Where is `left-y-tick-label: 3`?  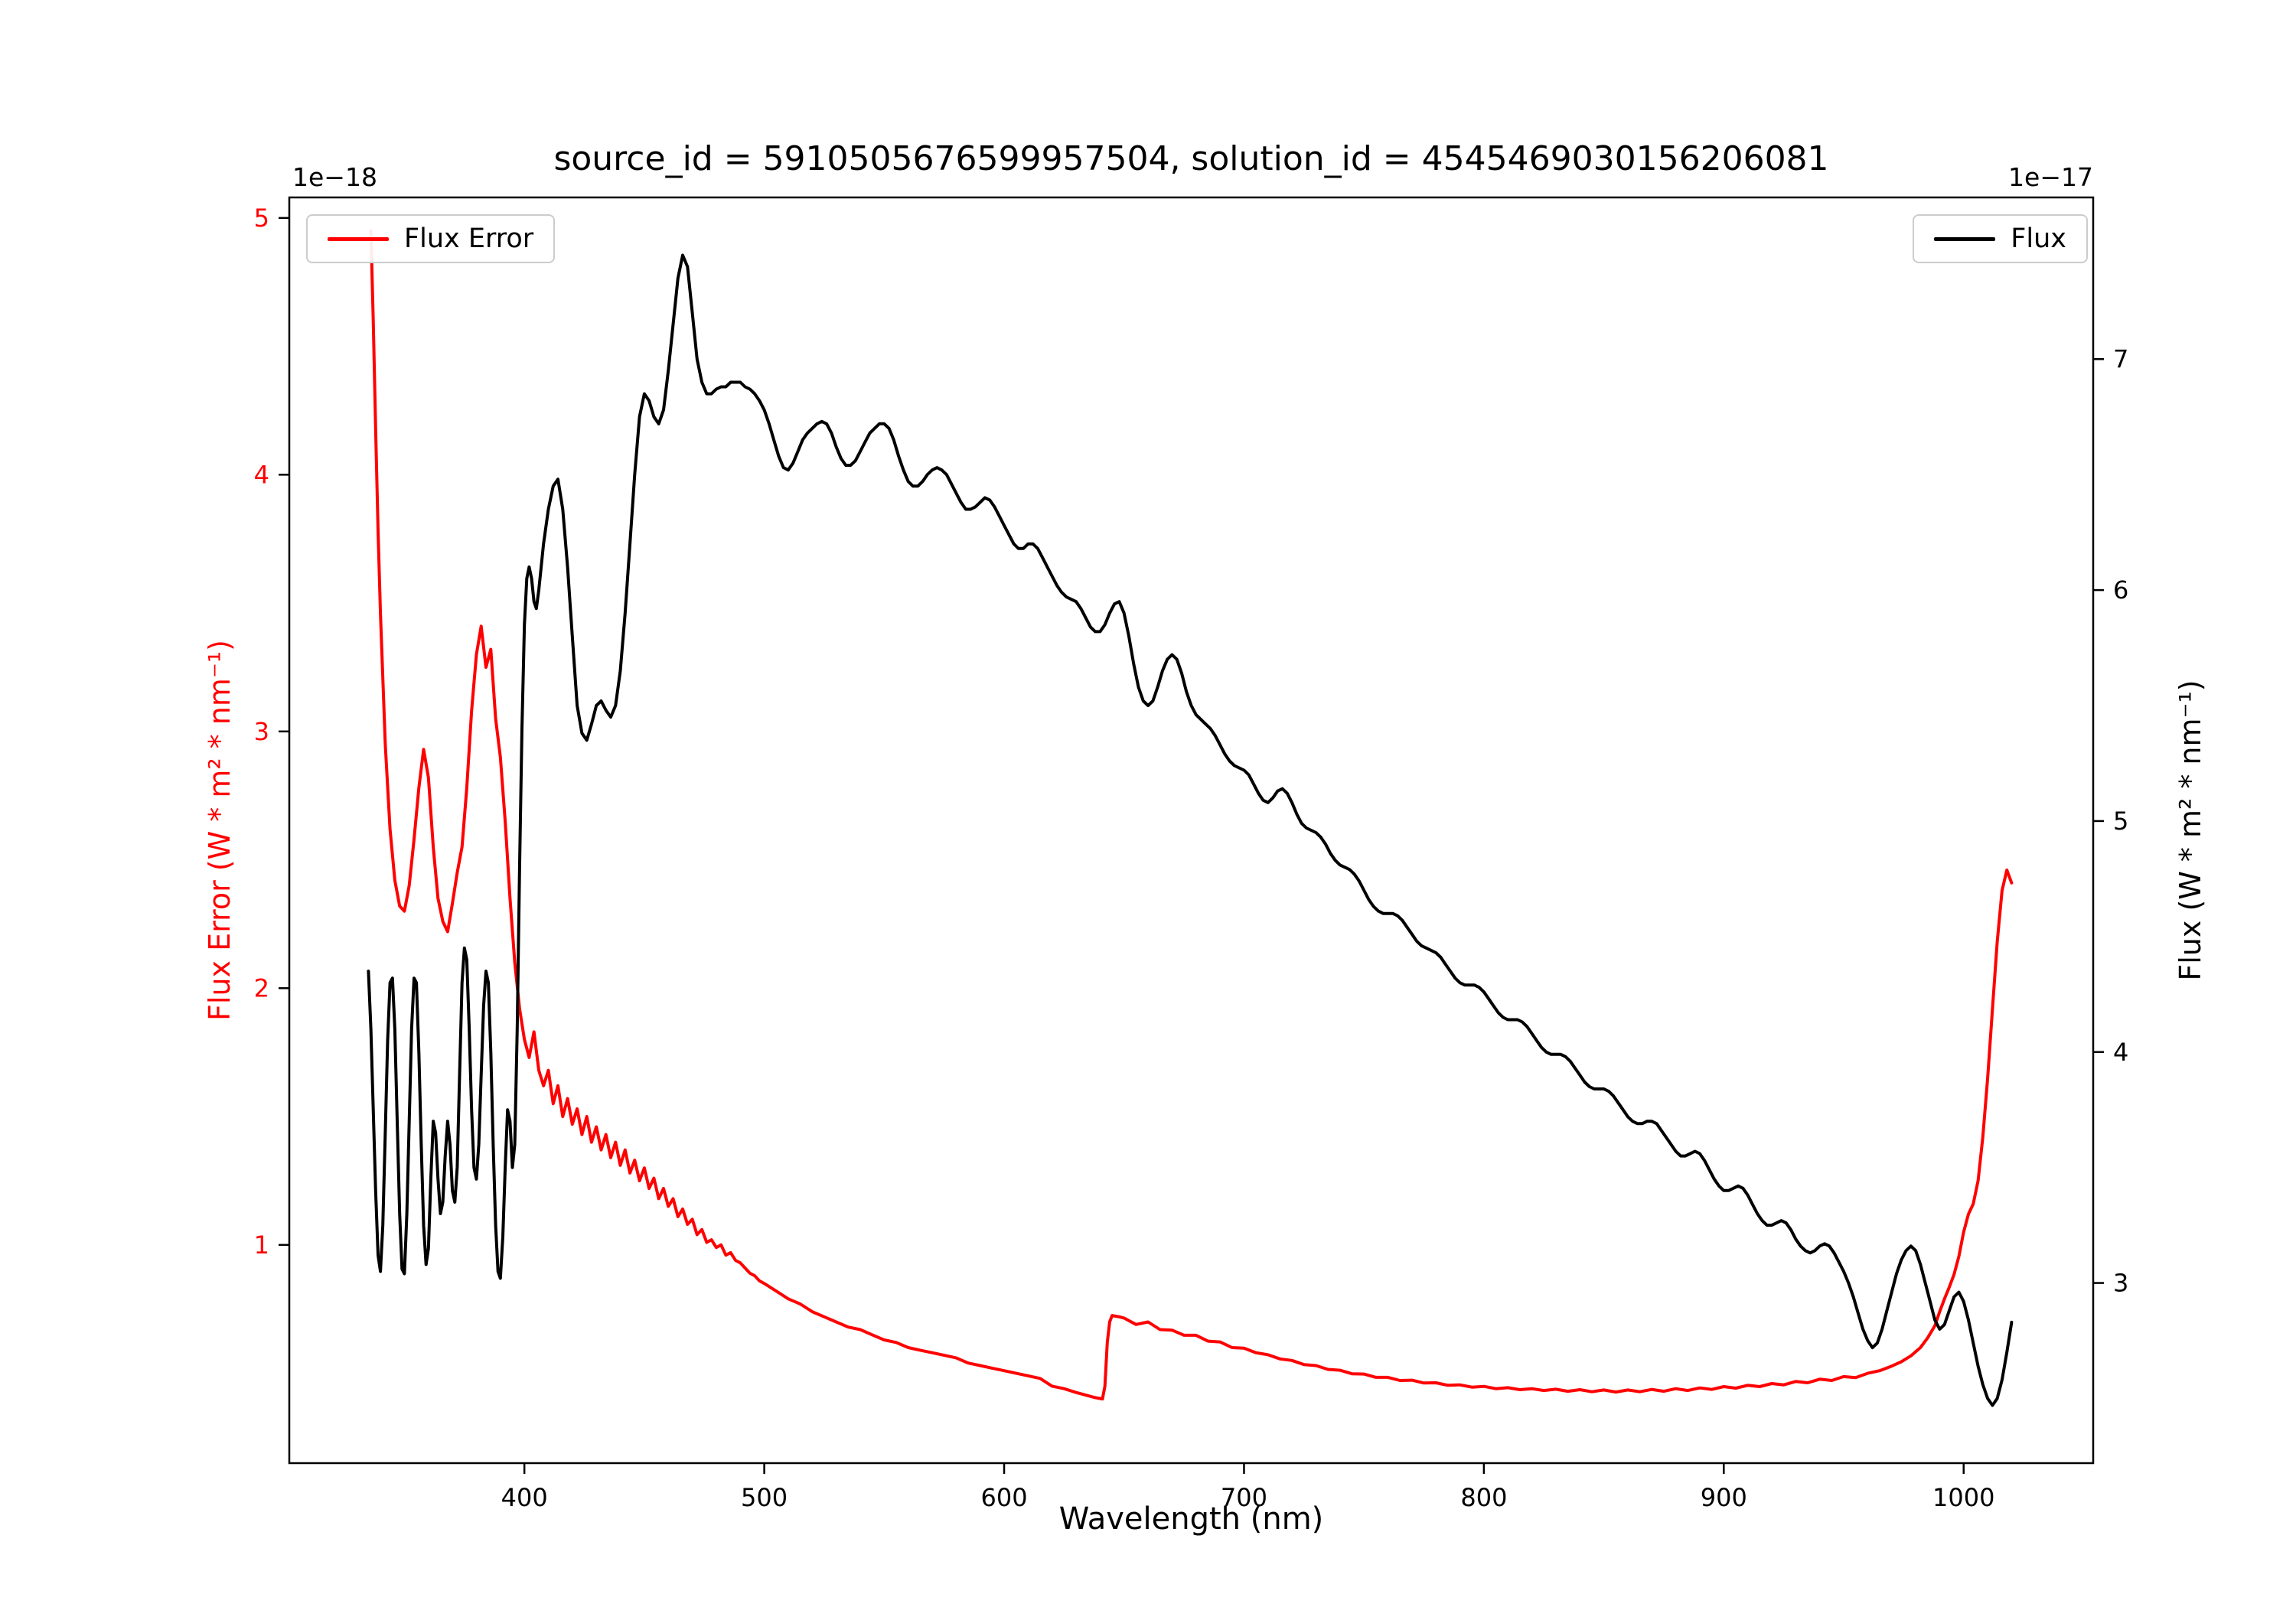
left-y-tick-label: 3 is located at coordinates (261, 731).